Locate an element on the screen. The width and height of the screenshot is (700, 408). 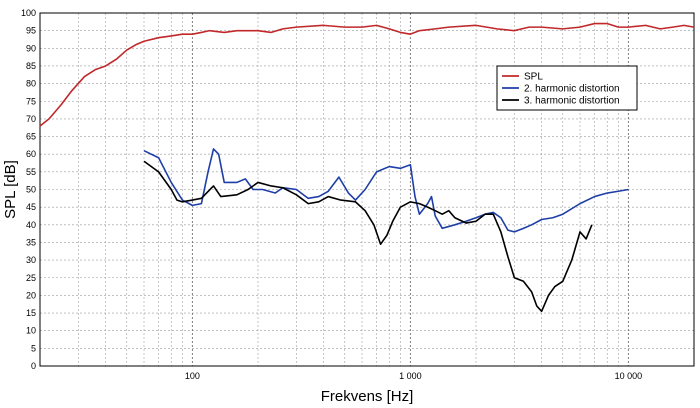
x-axis-ticks: 100 1 000 10 000 is located at coordinates (413, 376).